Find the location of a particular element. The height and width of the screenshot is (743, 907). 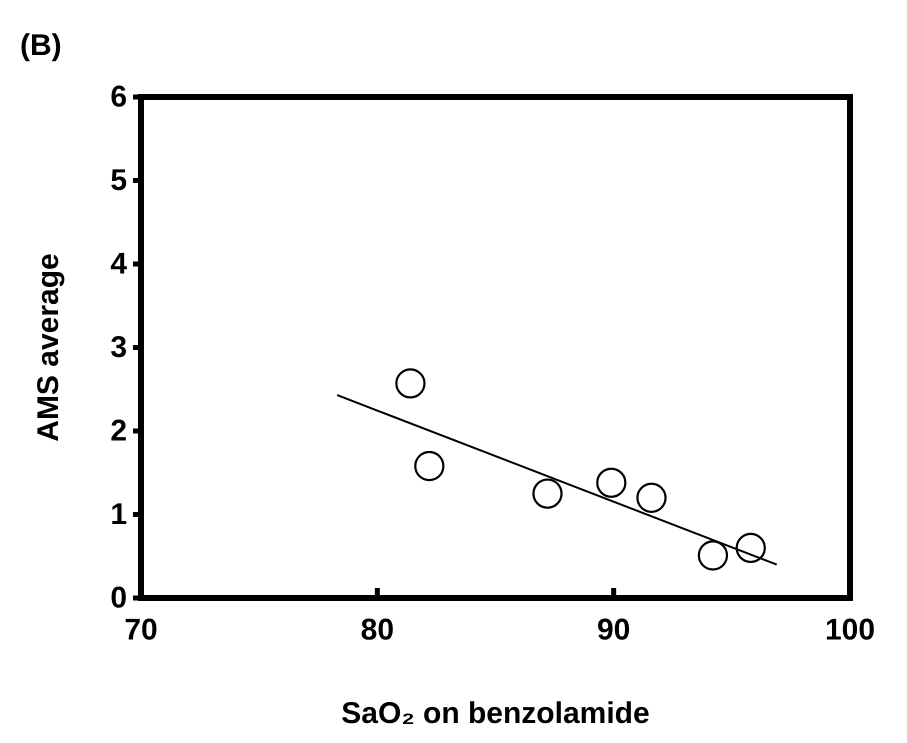

y-tick-label: 3 is located at coordinates (118, 347).